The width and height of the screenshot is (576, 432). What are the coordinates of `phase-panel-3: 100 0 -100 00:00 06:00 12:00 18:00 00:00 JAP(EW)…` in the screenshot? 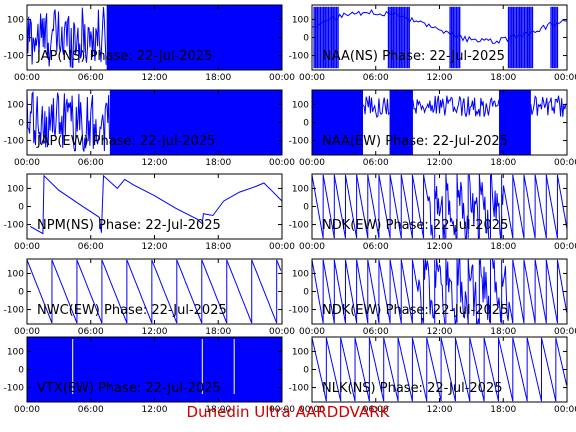 It's located at (149, 128).